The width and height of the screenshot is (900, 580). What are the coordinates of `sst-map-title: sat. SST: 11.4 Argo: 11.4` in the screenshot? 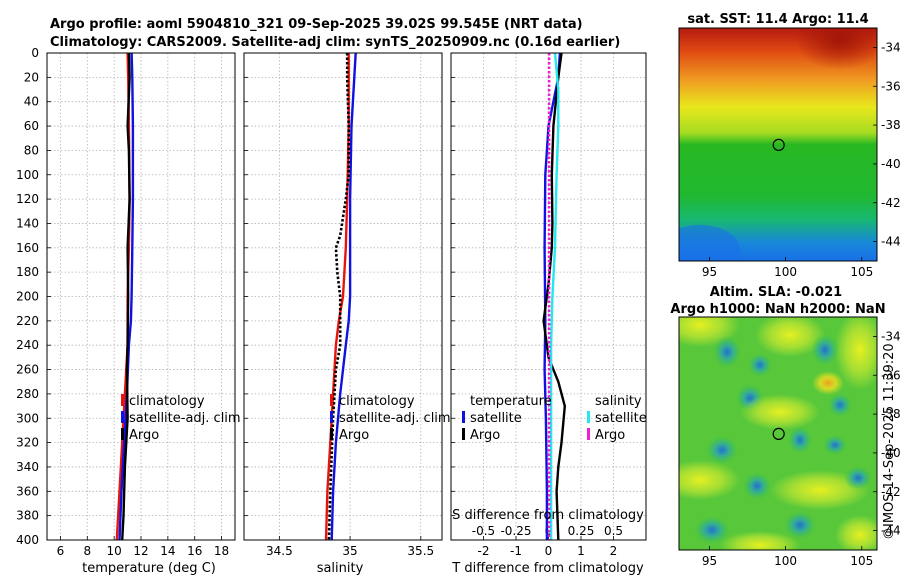 It's located at (777, 19).